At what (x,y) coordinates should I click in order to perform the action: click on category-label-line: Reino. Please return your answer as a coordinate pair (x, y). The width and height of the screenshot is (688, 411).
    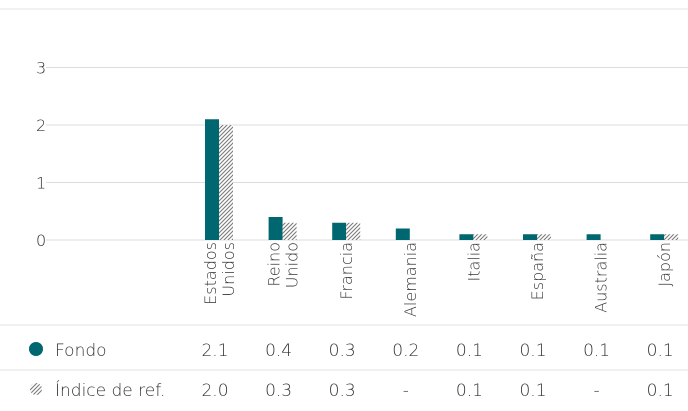
    Looking at the image, I should click on (274, 264).